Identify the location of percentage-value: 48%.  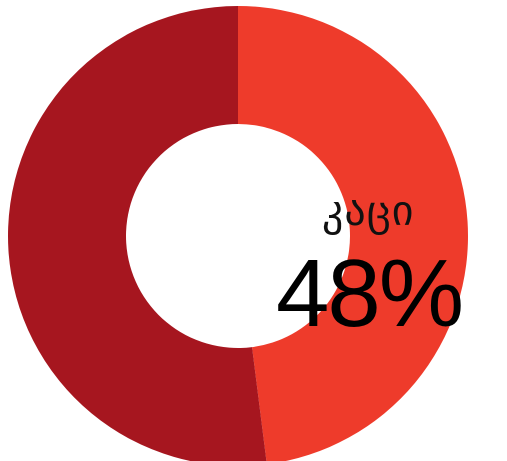
(370, 293).